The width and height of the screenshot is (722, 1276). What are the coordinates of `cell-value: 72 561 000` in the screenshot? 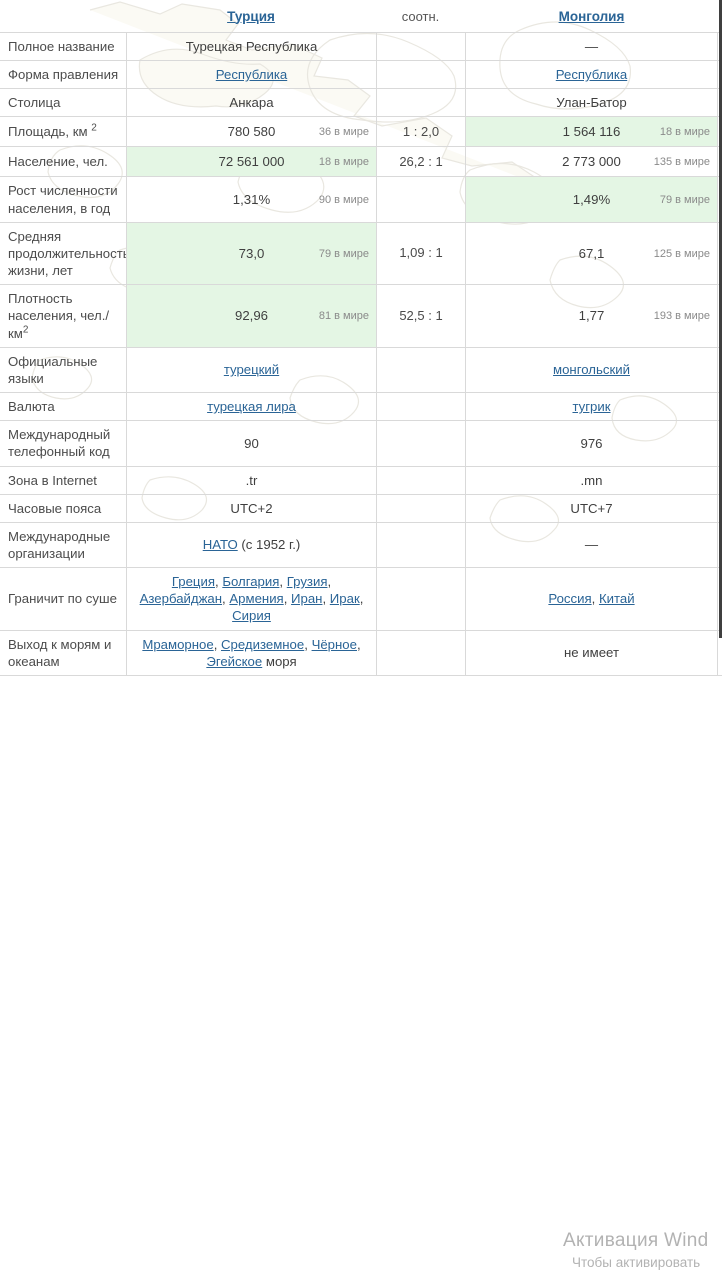 It's located at (251, 161).